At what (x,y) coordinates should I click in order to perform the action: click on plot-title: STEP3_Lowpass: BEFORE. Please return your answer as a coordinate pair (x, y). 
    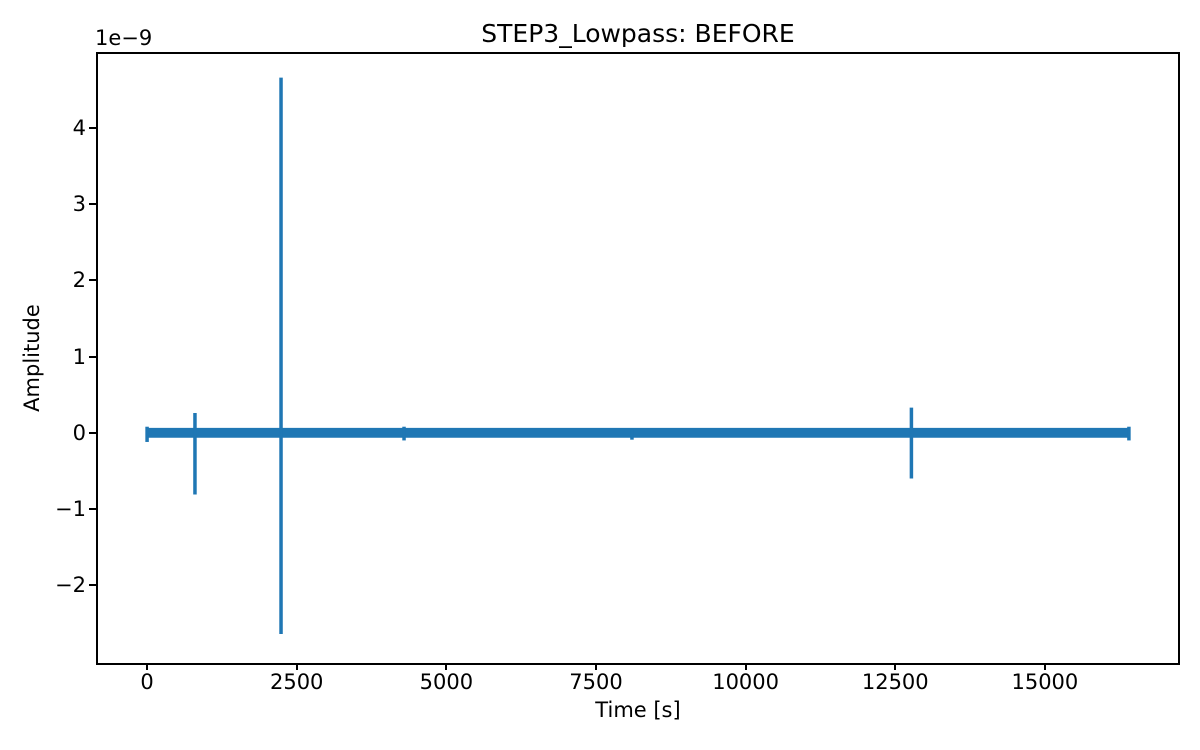
    Looking at the image, I should click on (638, 33).